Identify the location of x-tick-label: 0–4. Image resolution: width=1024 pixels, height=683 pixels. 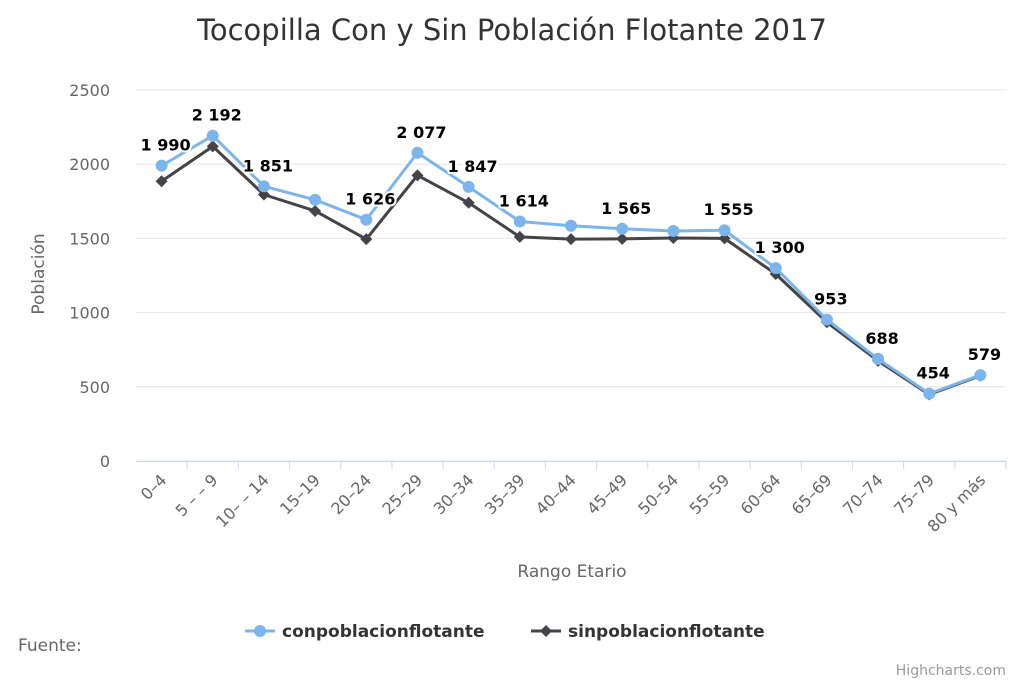
(153, 486).